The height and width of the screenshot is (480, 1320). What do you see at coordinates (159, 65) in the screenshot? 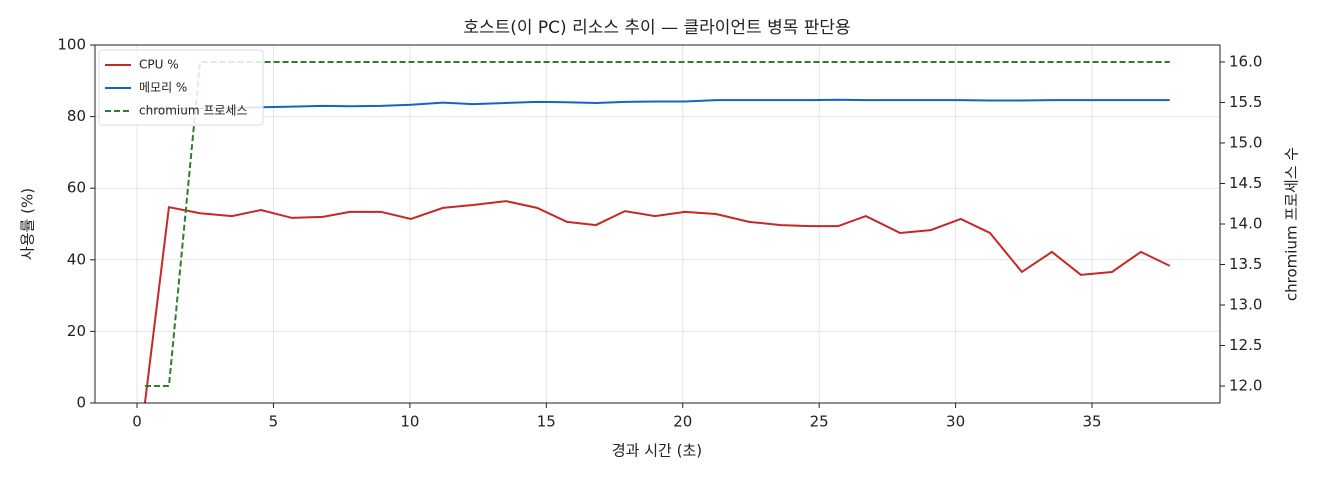
I see `legend-label: CPU %` at bounding box center [159, 65].